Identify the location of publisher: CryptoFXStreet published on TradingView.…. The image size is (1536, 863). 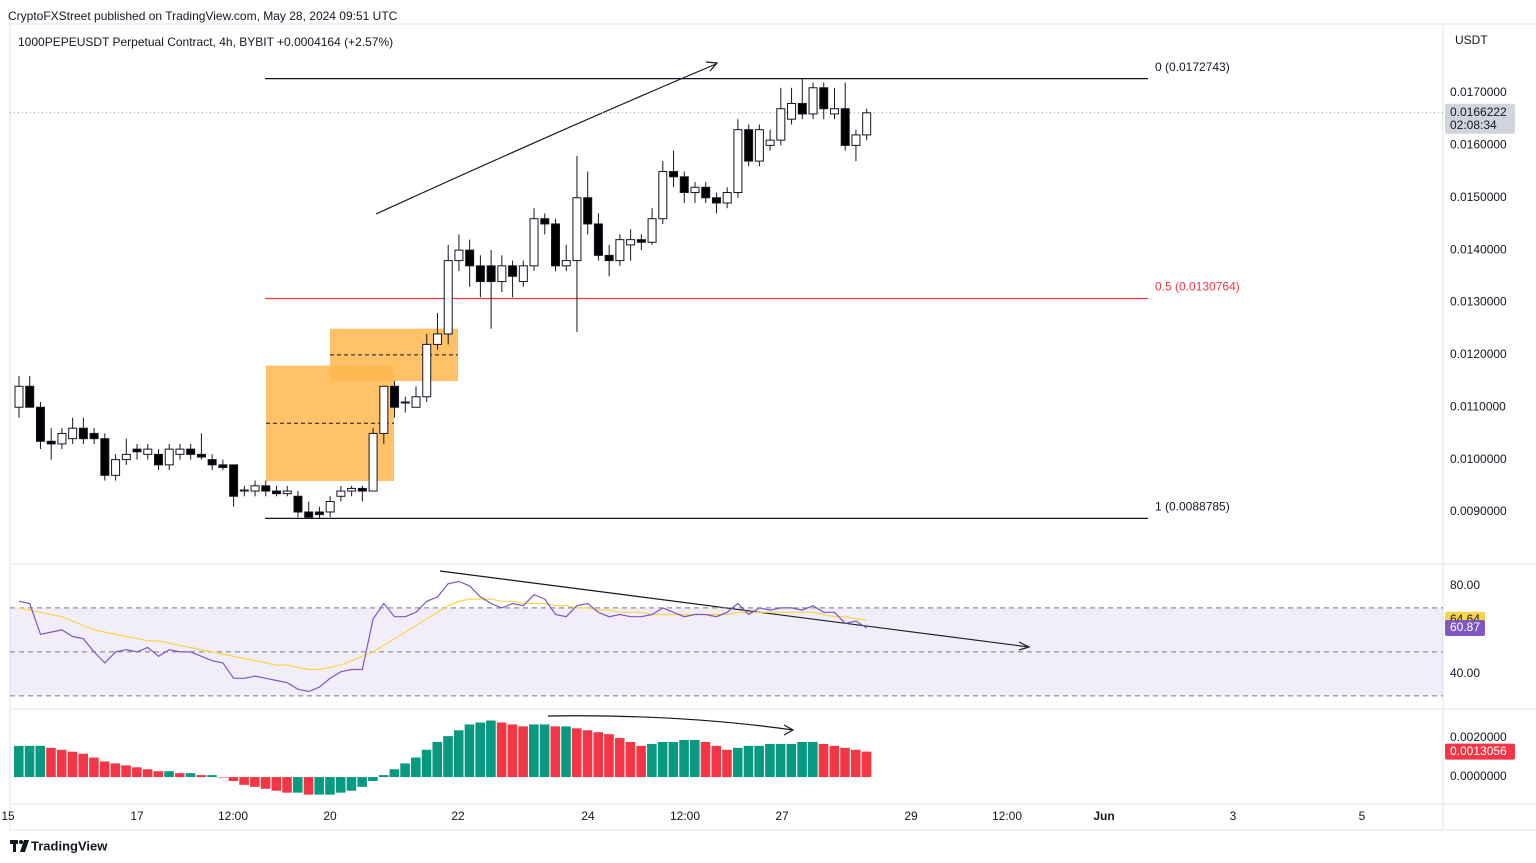
(203, 16).